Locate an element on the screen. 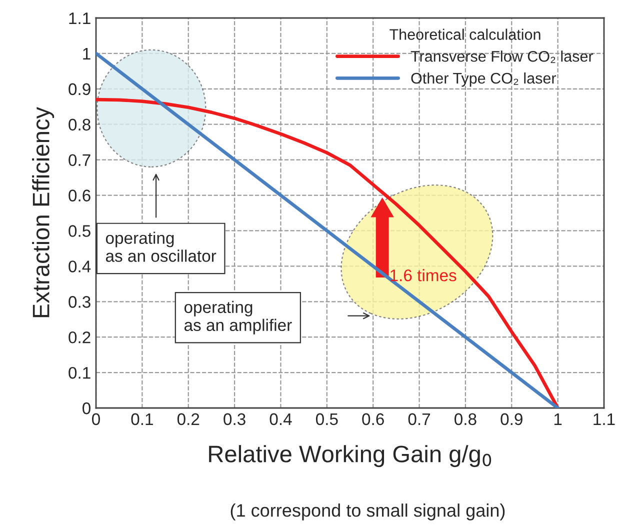 This screenshot has height=531, width=634. annotation: operating as an amplifier is located at coordinates (238, 317).